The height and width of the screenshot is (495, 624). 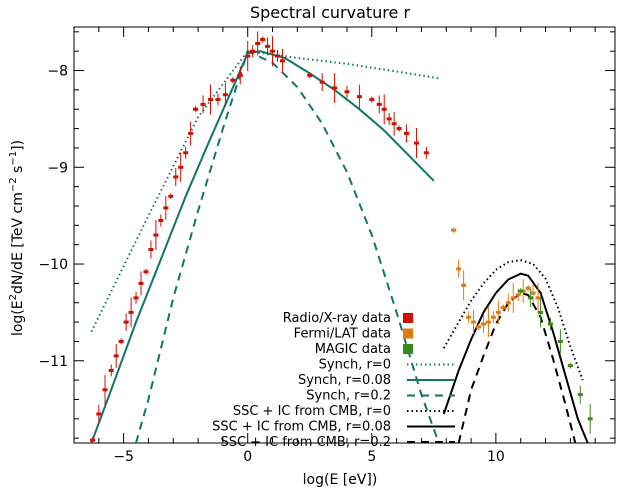 I want to click on x-tick-label: −5, so click(x=123, y=457).